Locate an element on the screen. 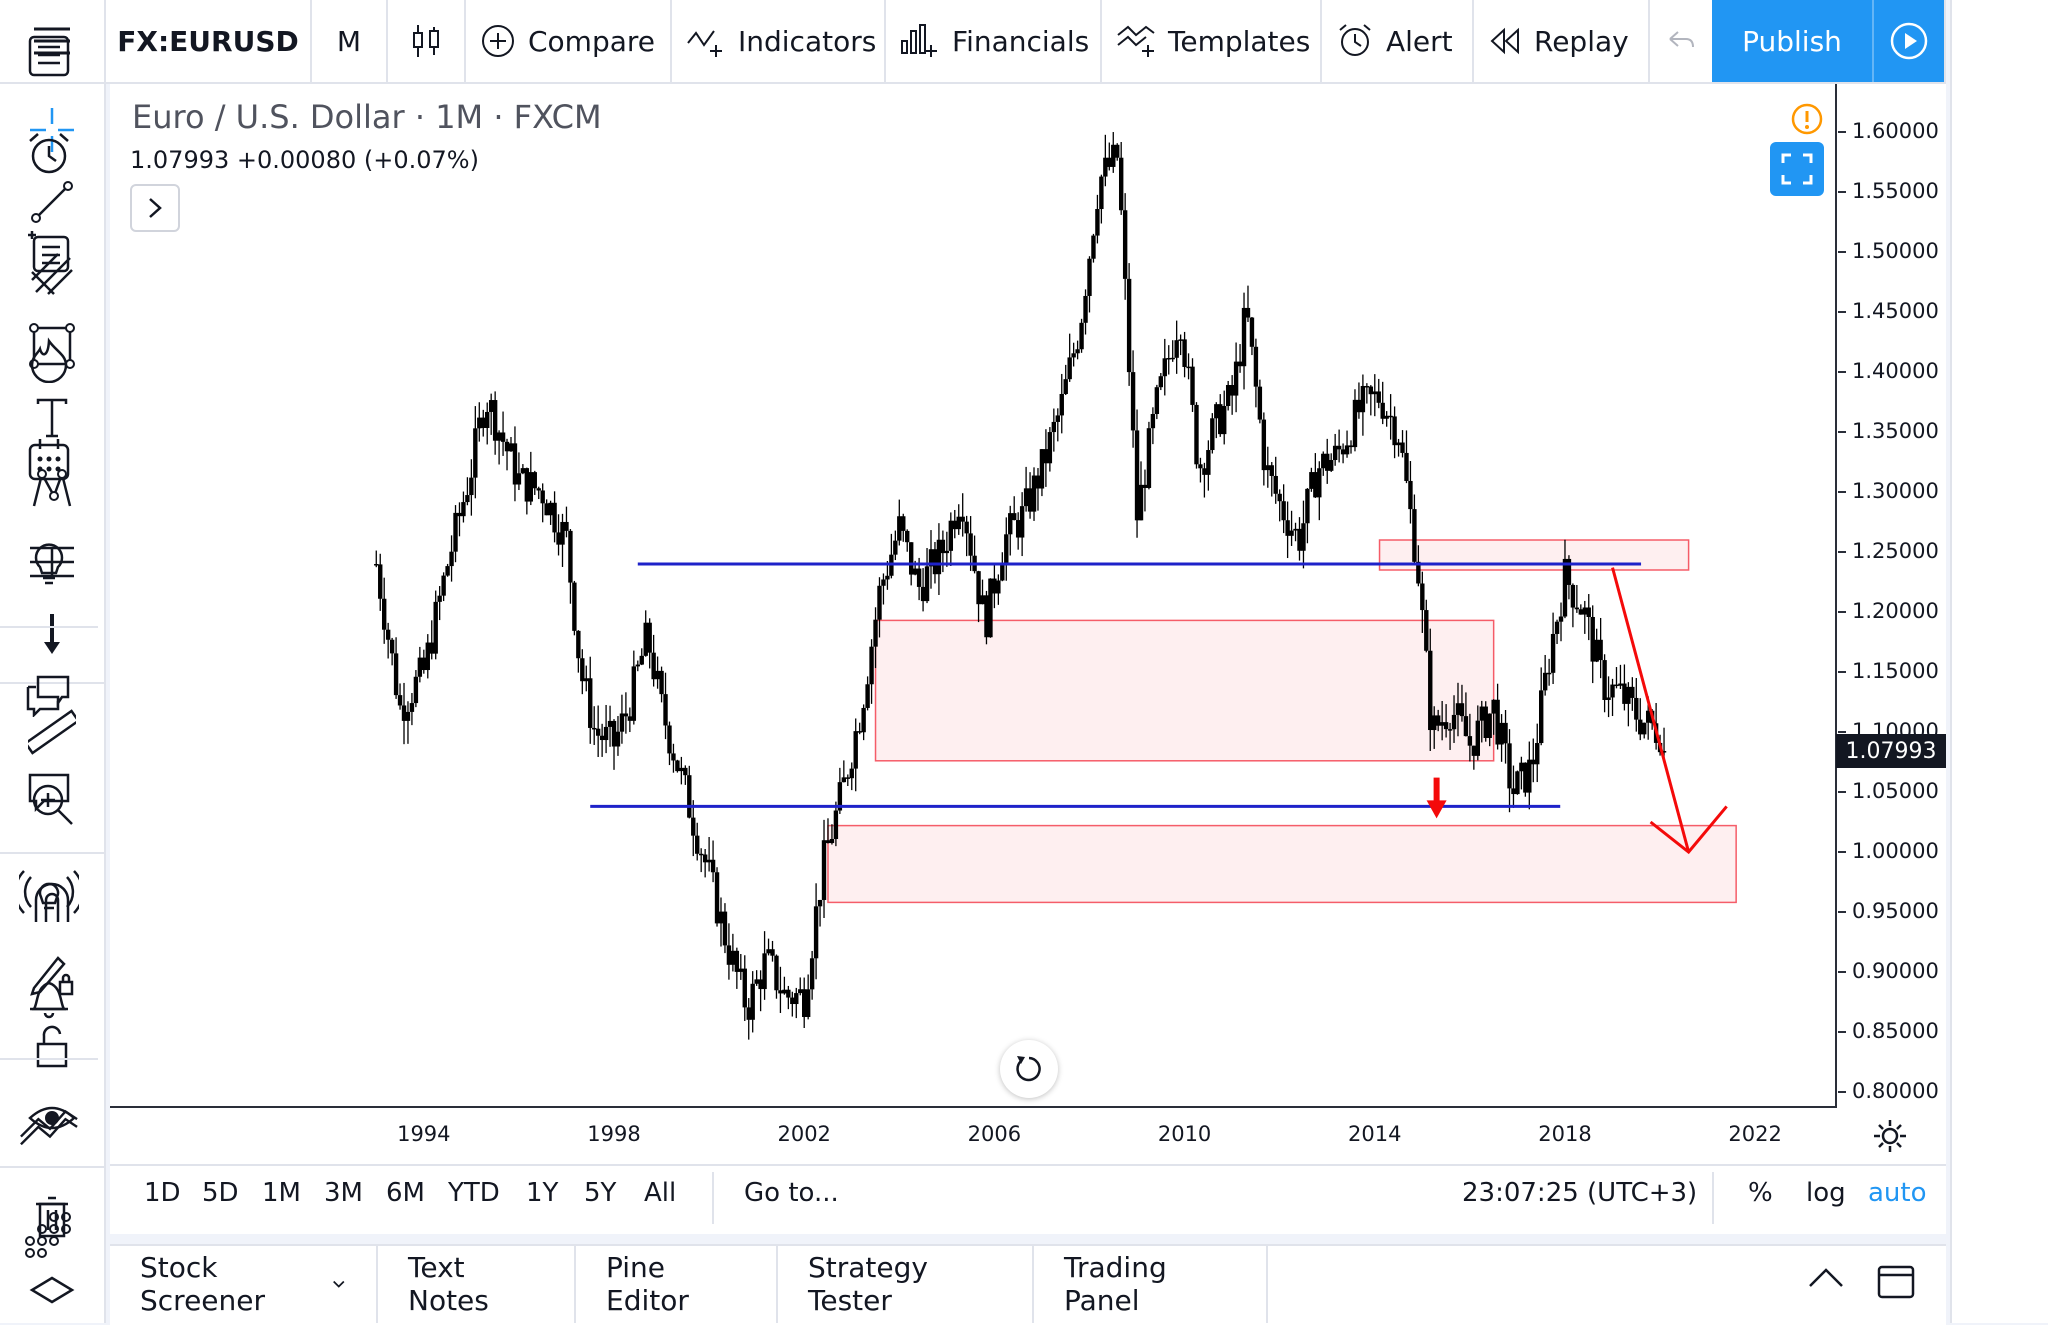  chart-title: Euro / U.S. Dollar · 1M · FXCM is located at coordinates (367, 117).